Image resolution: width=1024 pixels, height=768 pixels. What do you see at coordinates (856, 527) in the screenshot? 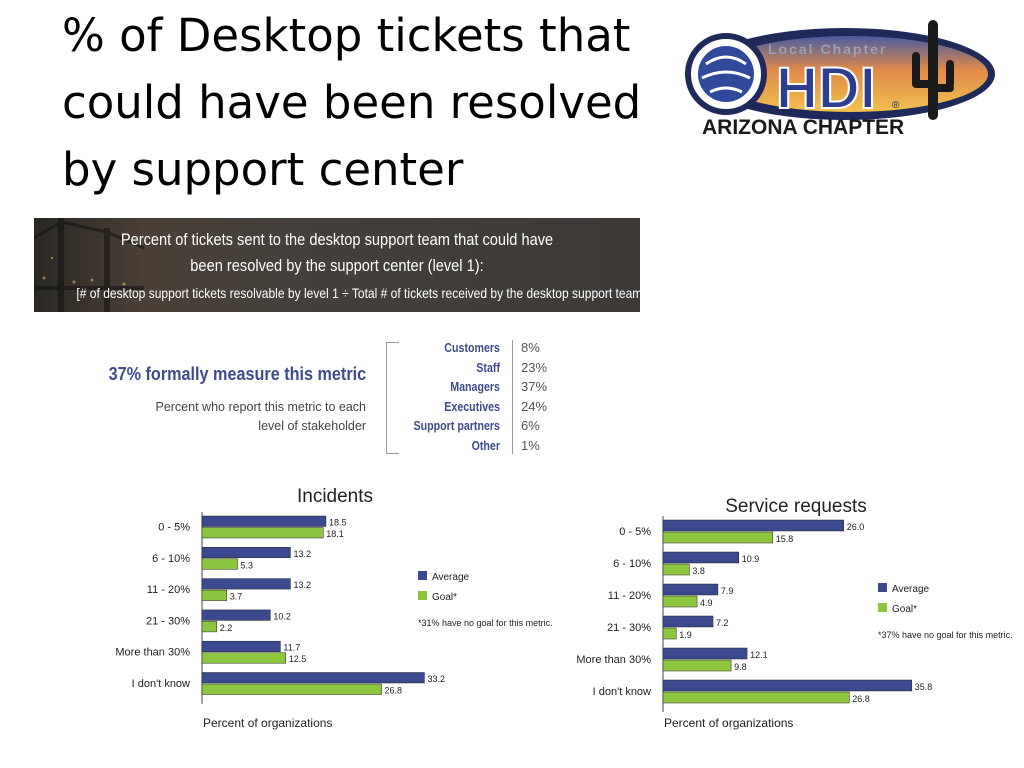
I see `bar-value-label: 26.0` at bounding box center [856, 527].